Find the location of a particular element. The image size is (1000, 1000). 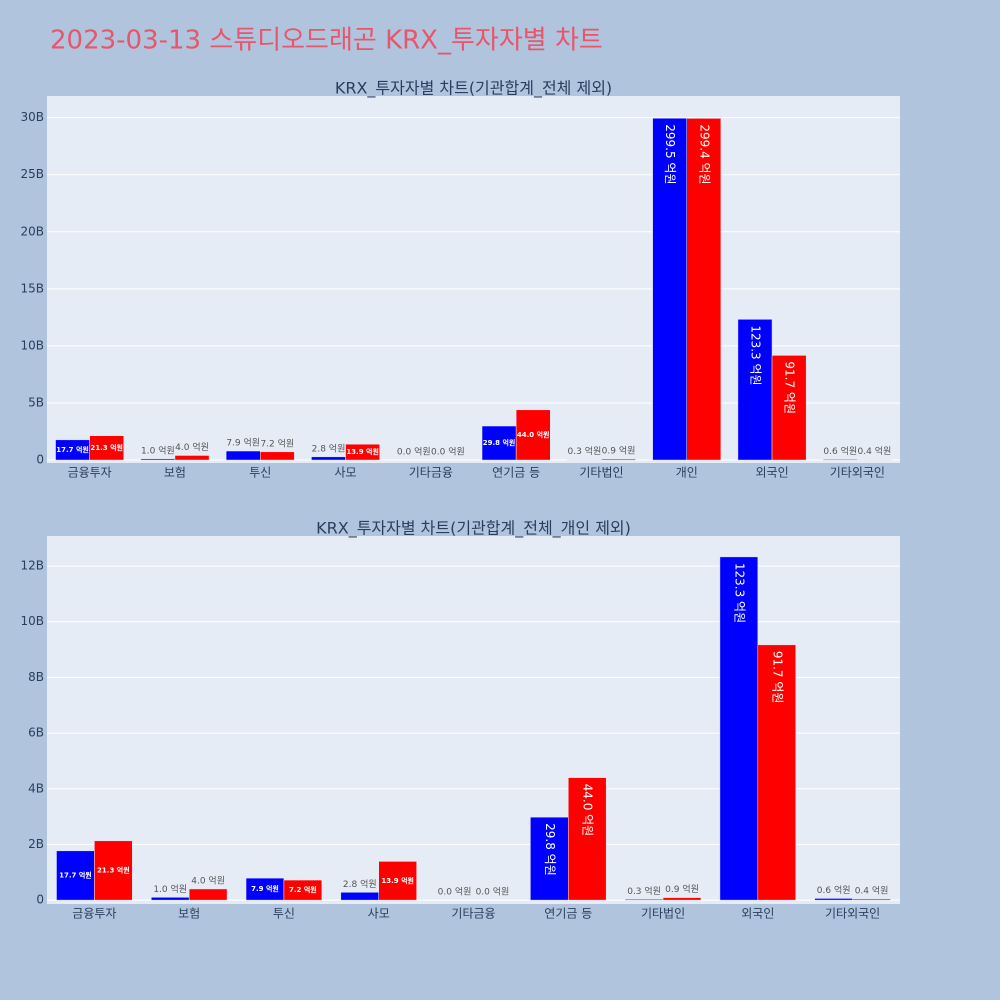

x-tick-label: 개인 is located at coordinates (687, 473).